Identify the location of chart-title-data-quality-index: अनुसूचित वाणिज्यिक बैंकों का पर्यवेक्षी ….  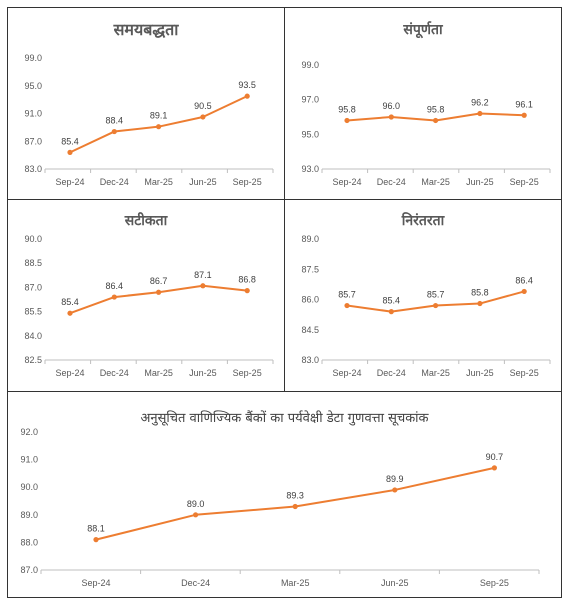
(284, 418).